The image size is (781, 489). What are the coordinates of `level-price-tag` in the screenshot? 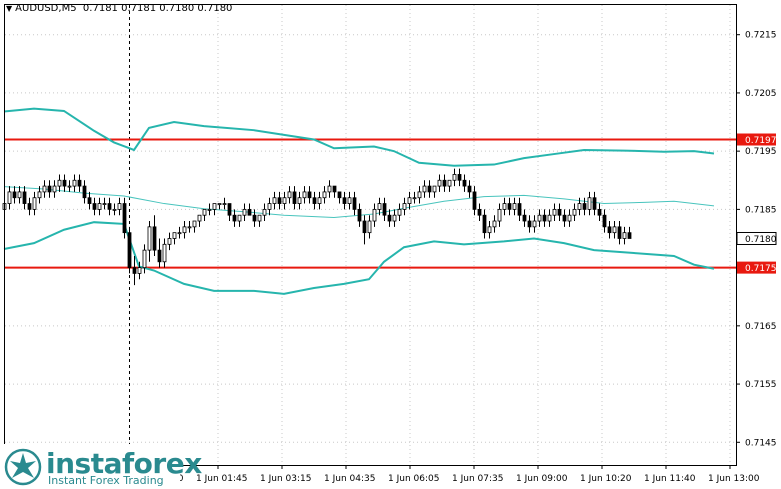 It's located at (756, 139).